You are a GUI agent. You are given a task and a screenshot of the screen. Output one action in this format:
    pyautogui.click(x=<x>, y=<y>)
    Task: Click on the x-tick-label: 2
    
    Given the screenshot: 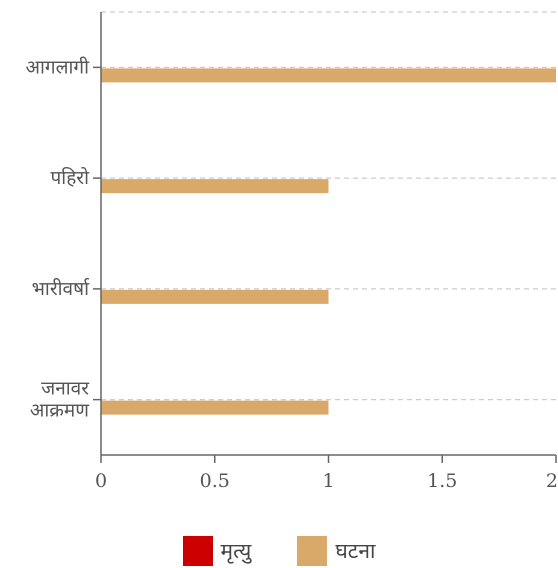 What is the action you would take?
    pyautogui.click(x=552, y=481)
    